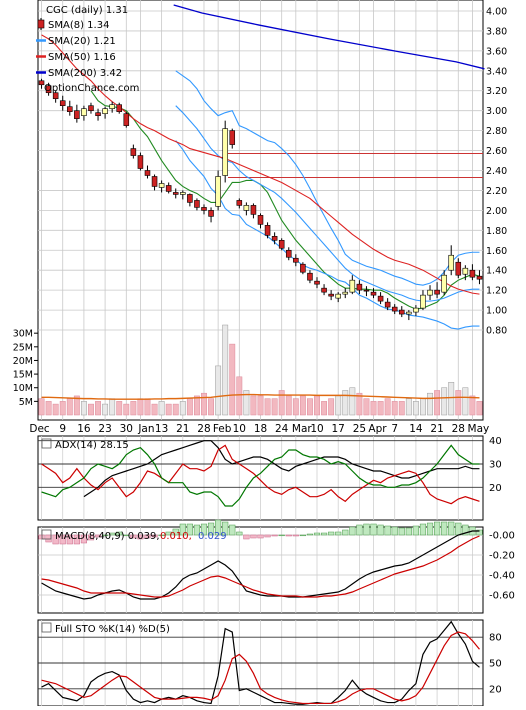 Image resolution: width=526 pixels, height=710 pixels. What do you see at coordinates (161, 429) in the screenshot?
I see `x-tick-label: 13` at bounding box center [161, 429].